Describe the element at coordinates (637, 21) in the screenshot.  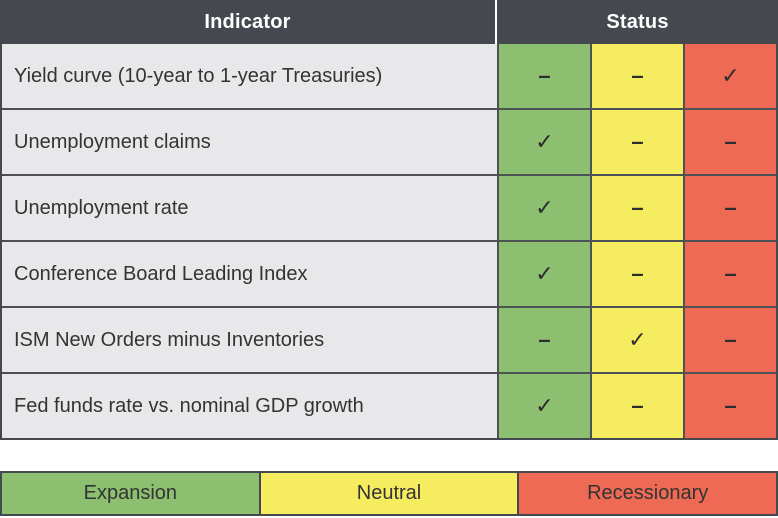
I see `header-status: Status` at that location.